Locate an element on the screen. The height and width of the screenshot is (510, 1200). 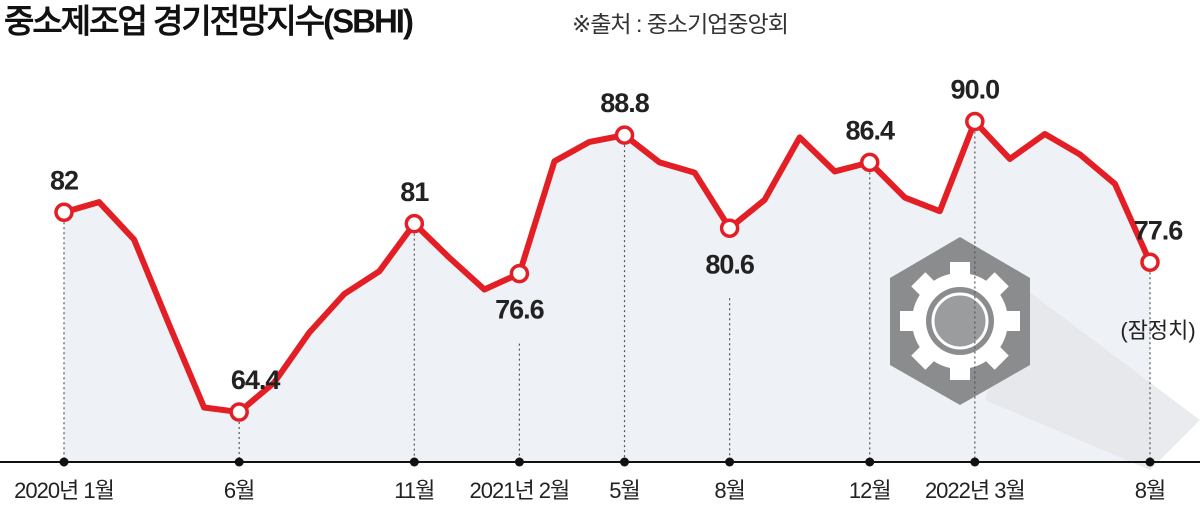
data-label: 77.6 is located at coordinates (1159, 230).